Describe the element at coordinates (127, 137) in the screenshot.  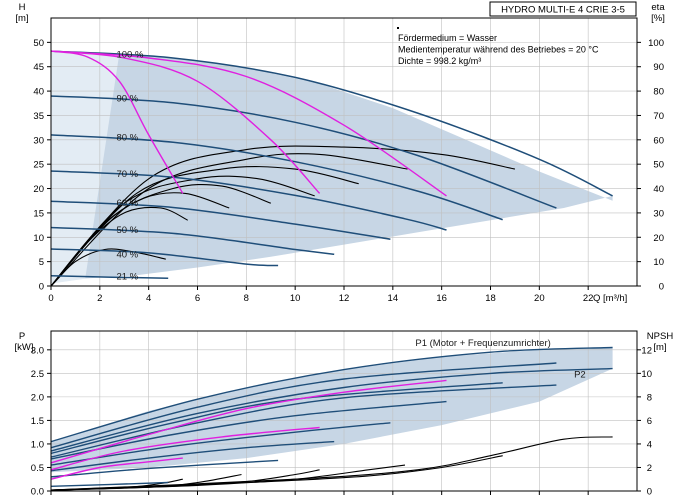
I see `speed-label: 80 %` at that location.